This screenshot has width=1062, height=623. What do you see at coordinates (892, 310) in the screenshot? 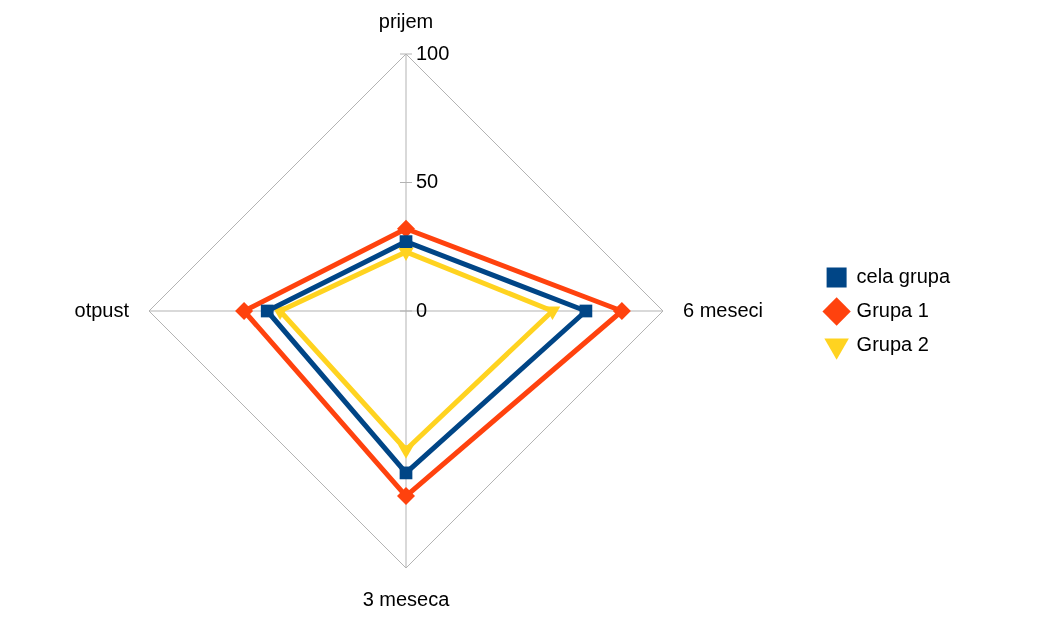
I see `legend-label: Grupa 1` at bounding box center [892, 310].